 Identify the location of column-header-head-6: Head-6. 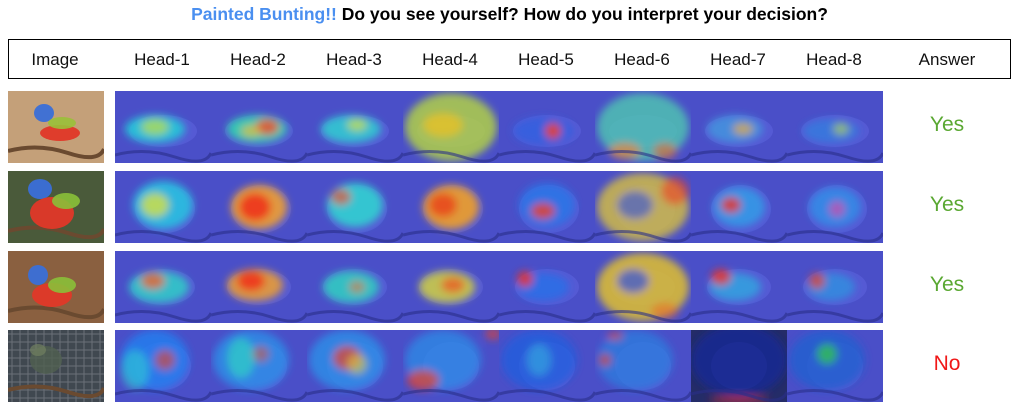
(642, 59).